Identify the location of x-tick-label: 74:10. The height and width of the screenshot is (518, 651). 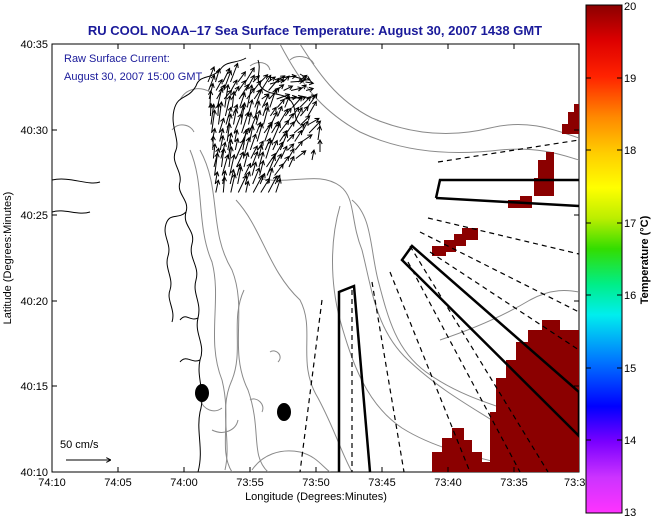
(52, 483).